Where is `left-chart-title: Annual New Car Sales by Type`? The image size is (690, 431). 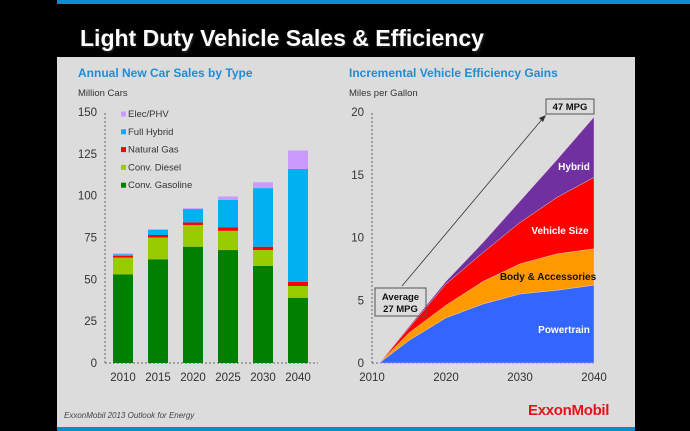 left-chart-title: Annual New Car Sales by Type is located at coordinates (165, 73).